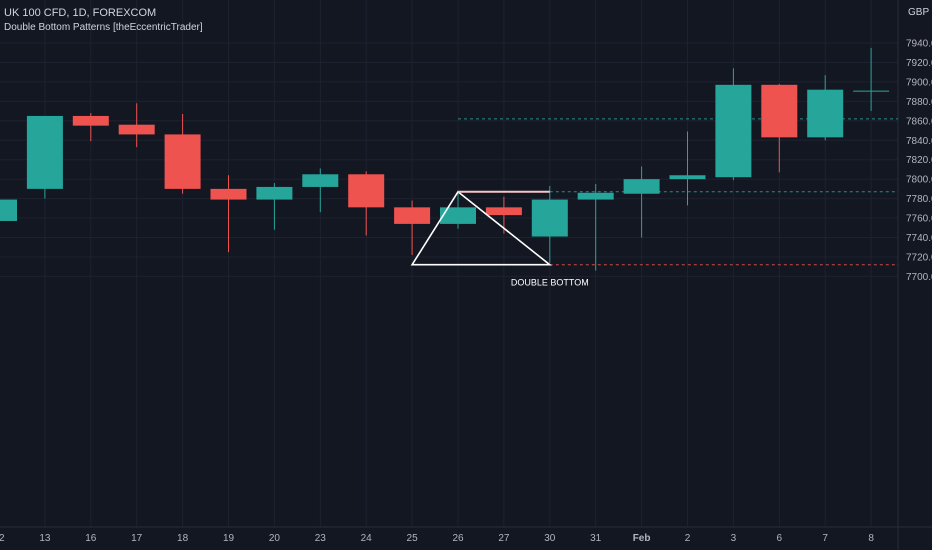  Describe the element at coordinates (780, 538) in the screenshot. I see `x-tick-label: 6` at that location.